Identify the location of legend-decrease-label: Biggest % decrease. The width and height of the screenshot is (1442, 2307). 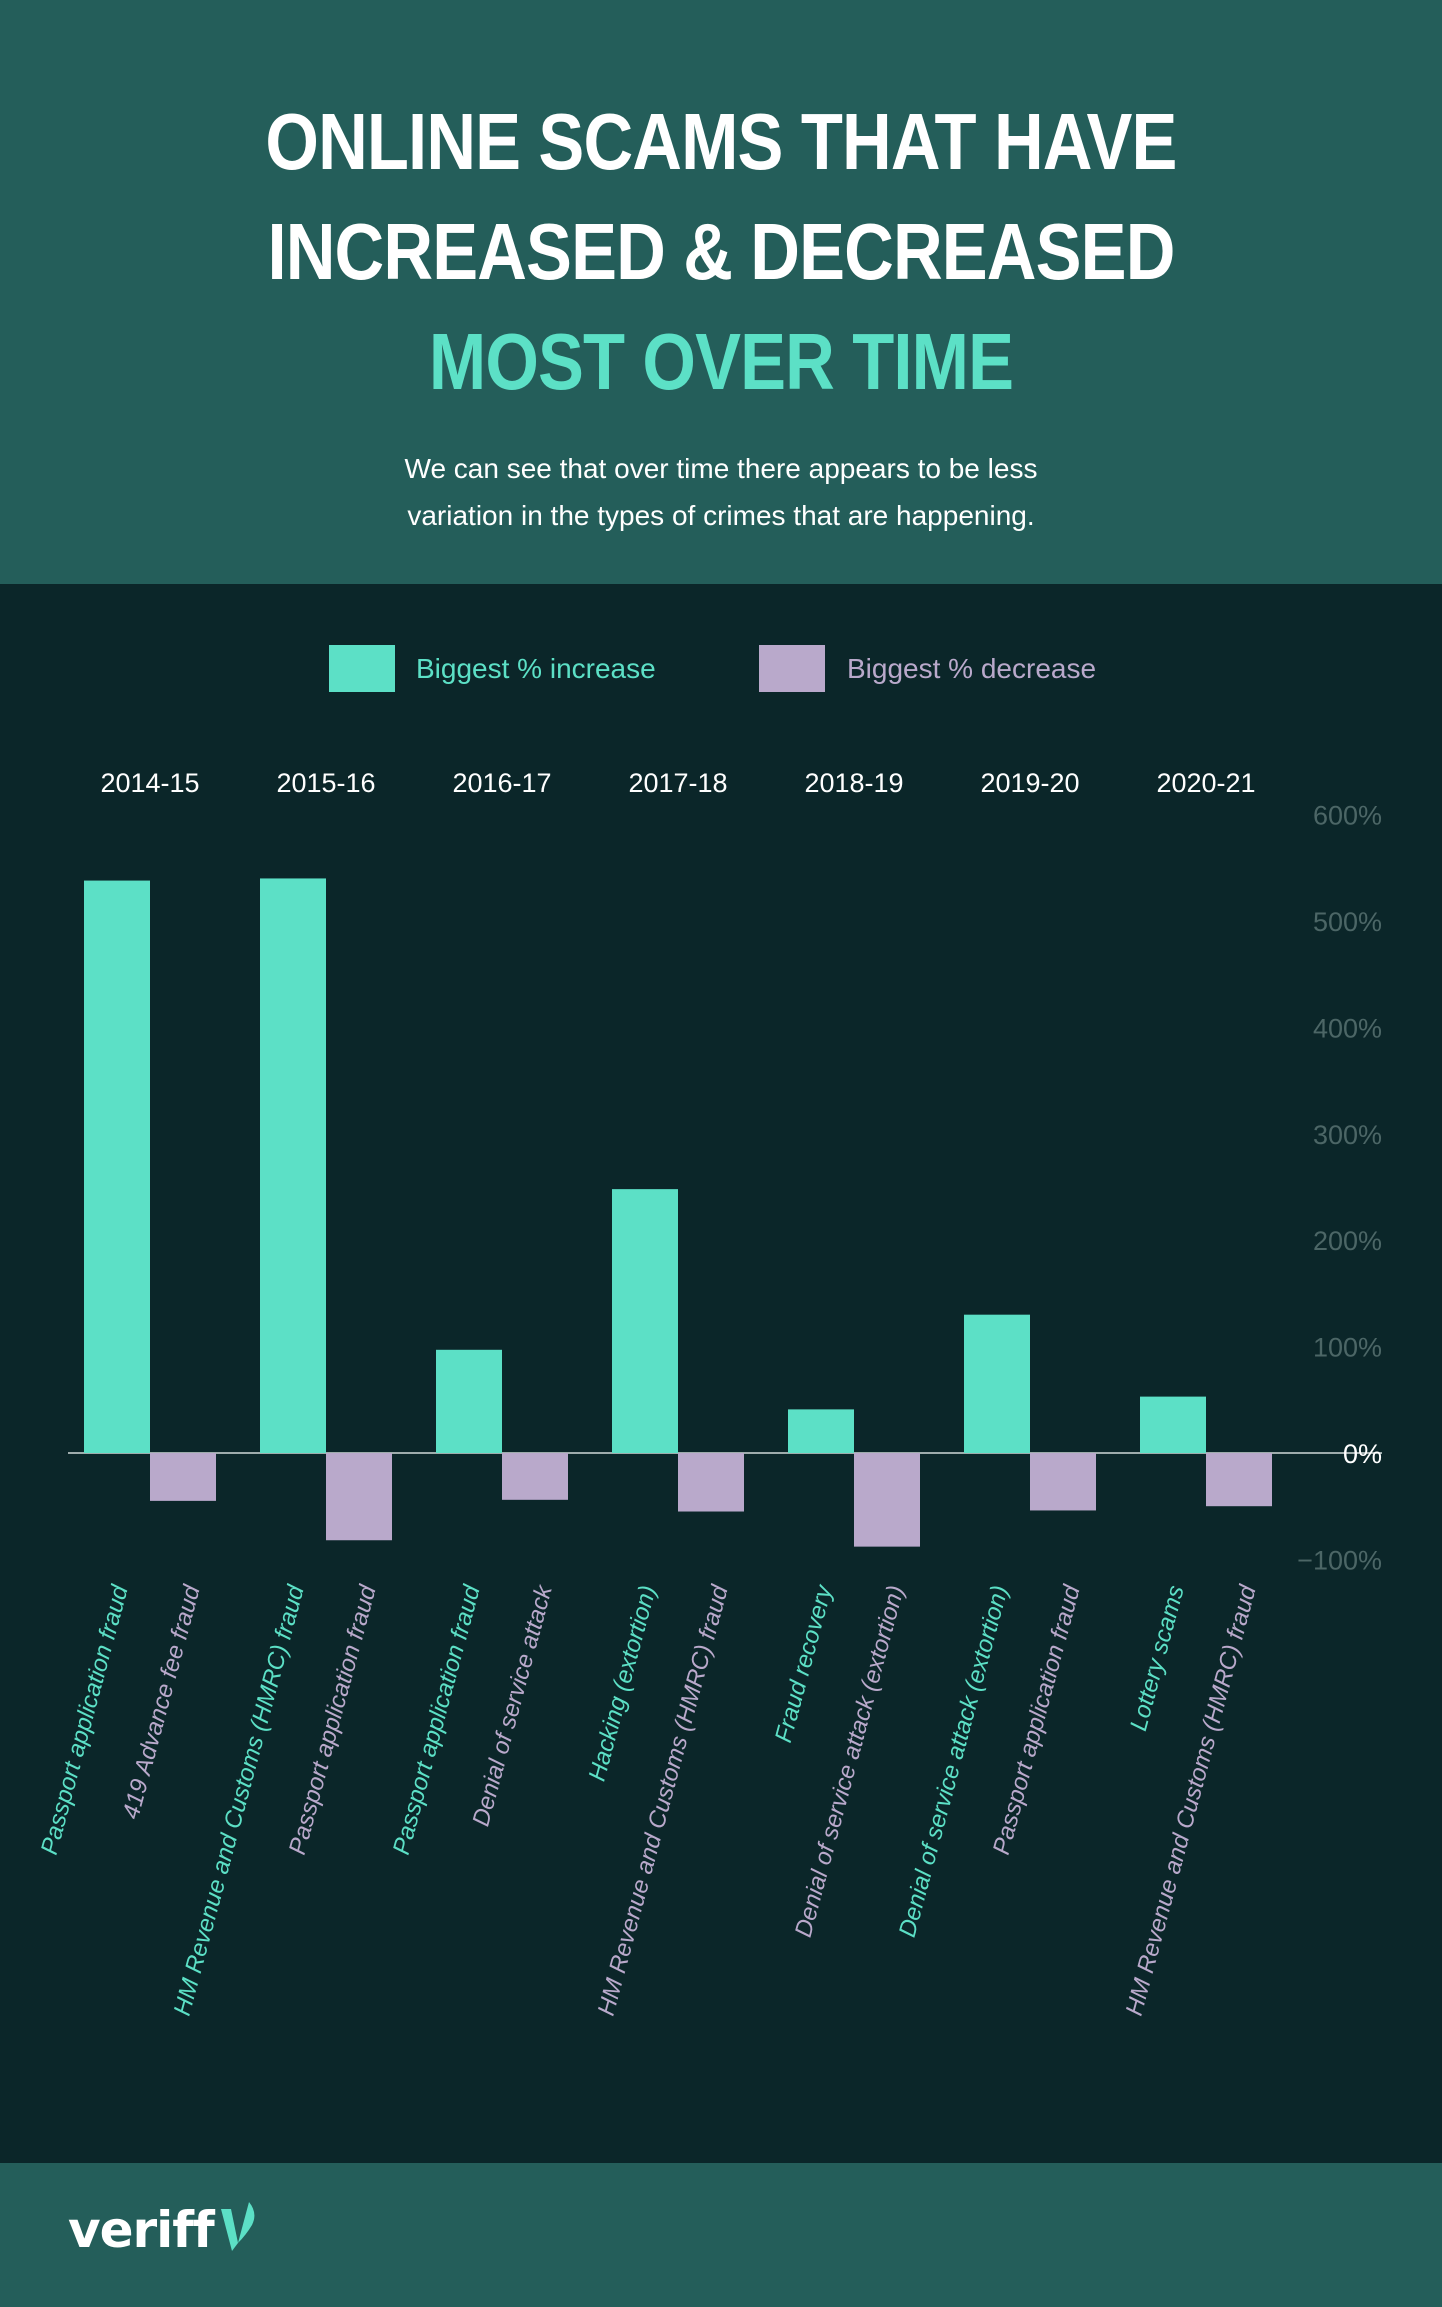
(971, 668).